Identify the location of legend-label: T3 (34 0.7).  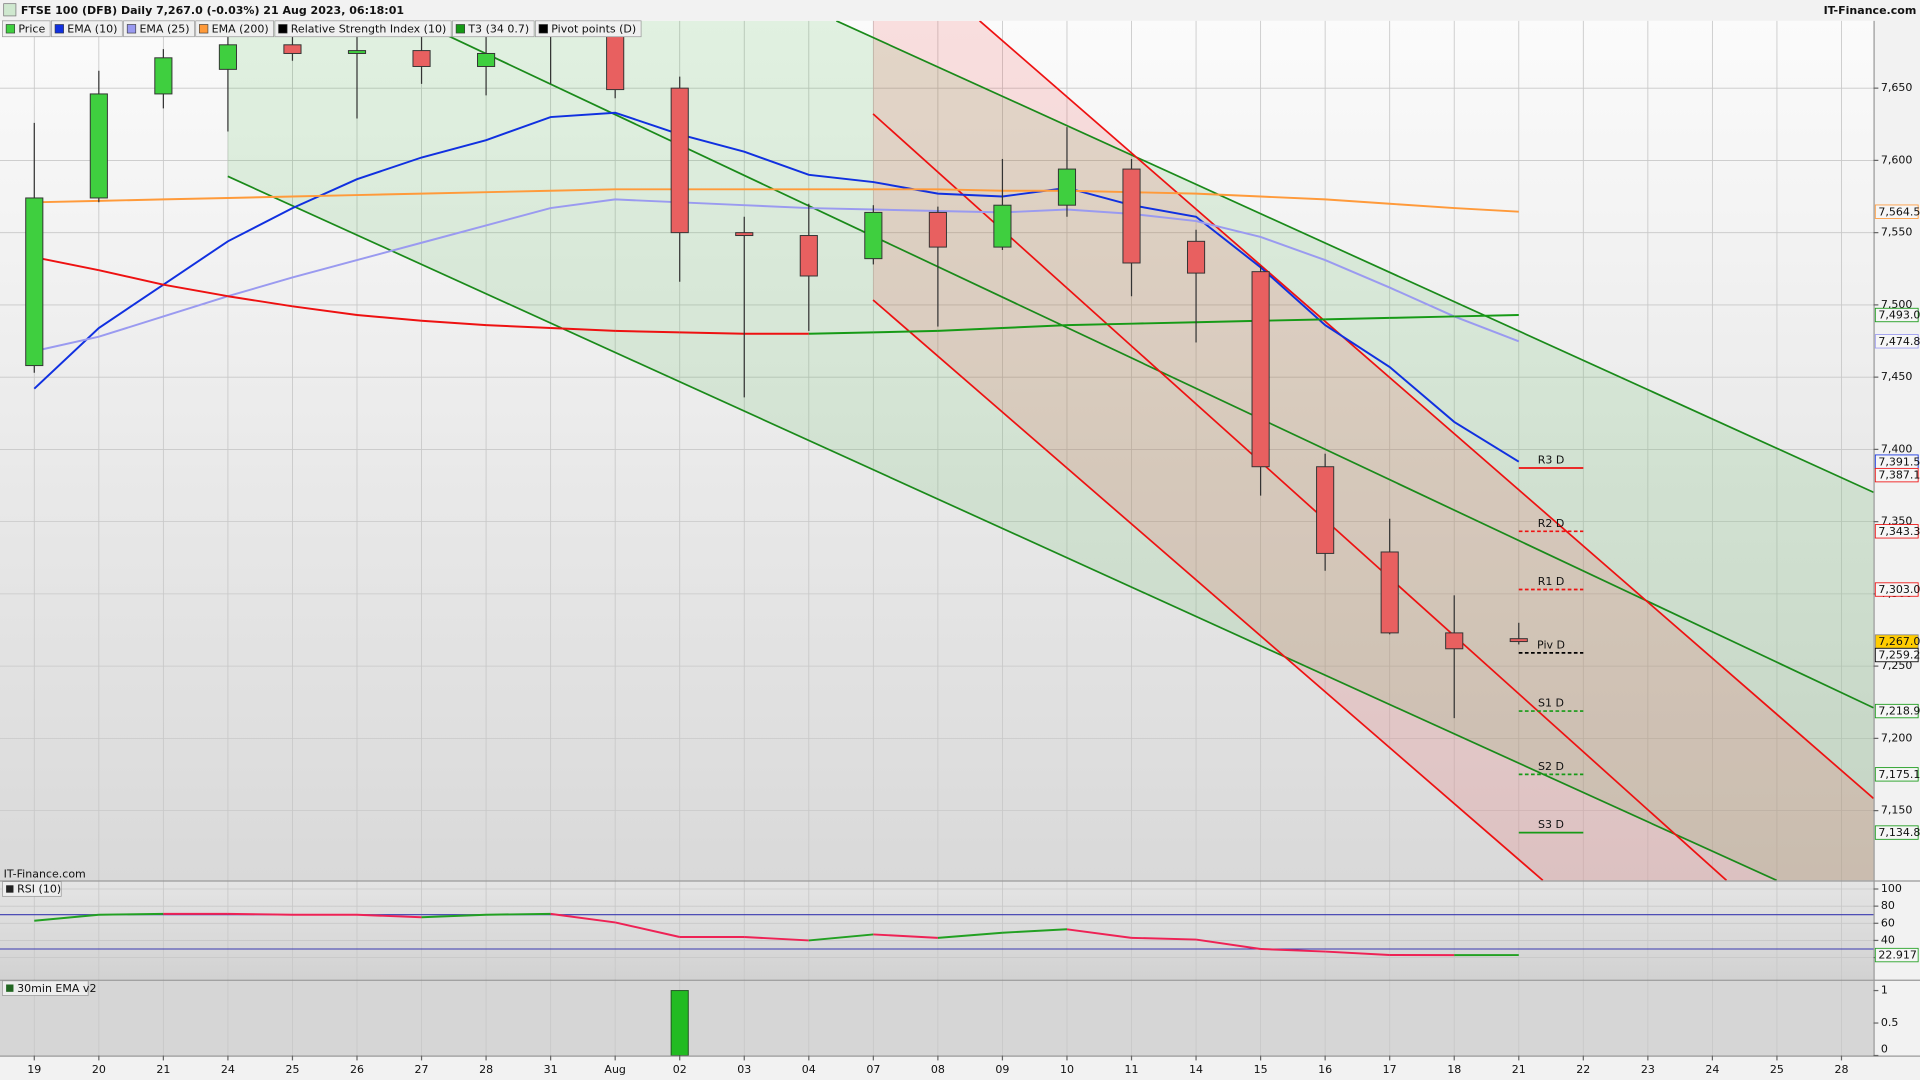
(498, 28).